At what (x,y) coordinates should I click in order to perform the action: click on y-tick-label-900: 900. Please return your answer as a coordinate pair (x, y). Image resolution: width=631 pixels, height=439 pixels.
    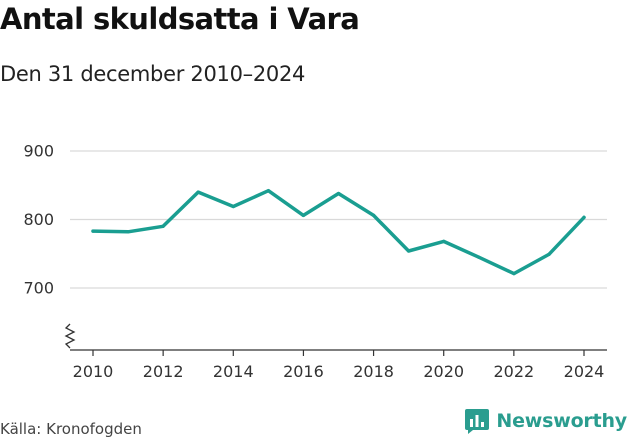
    Looking at the image, I should click on (38, 151).